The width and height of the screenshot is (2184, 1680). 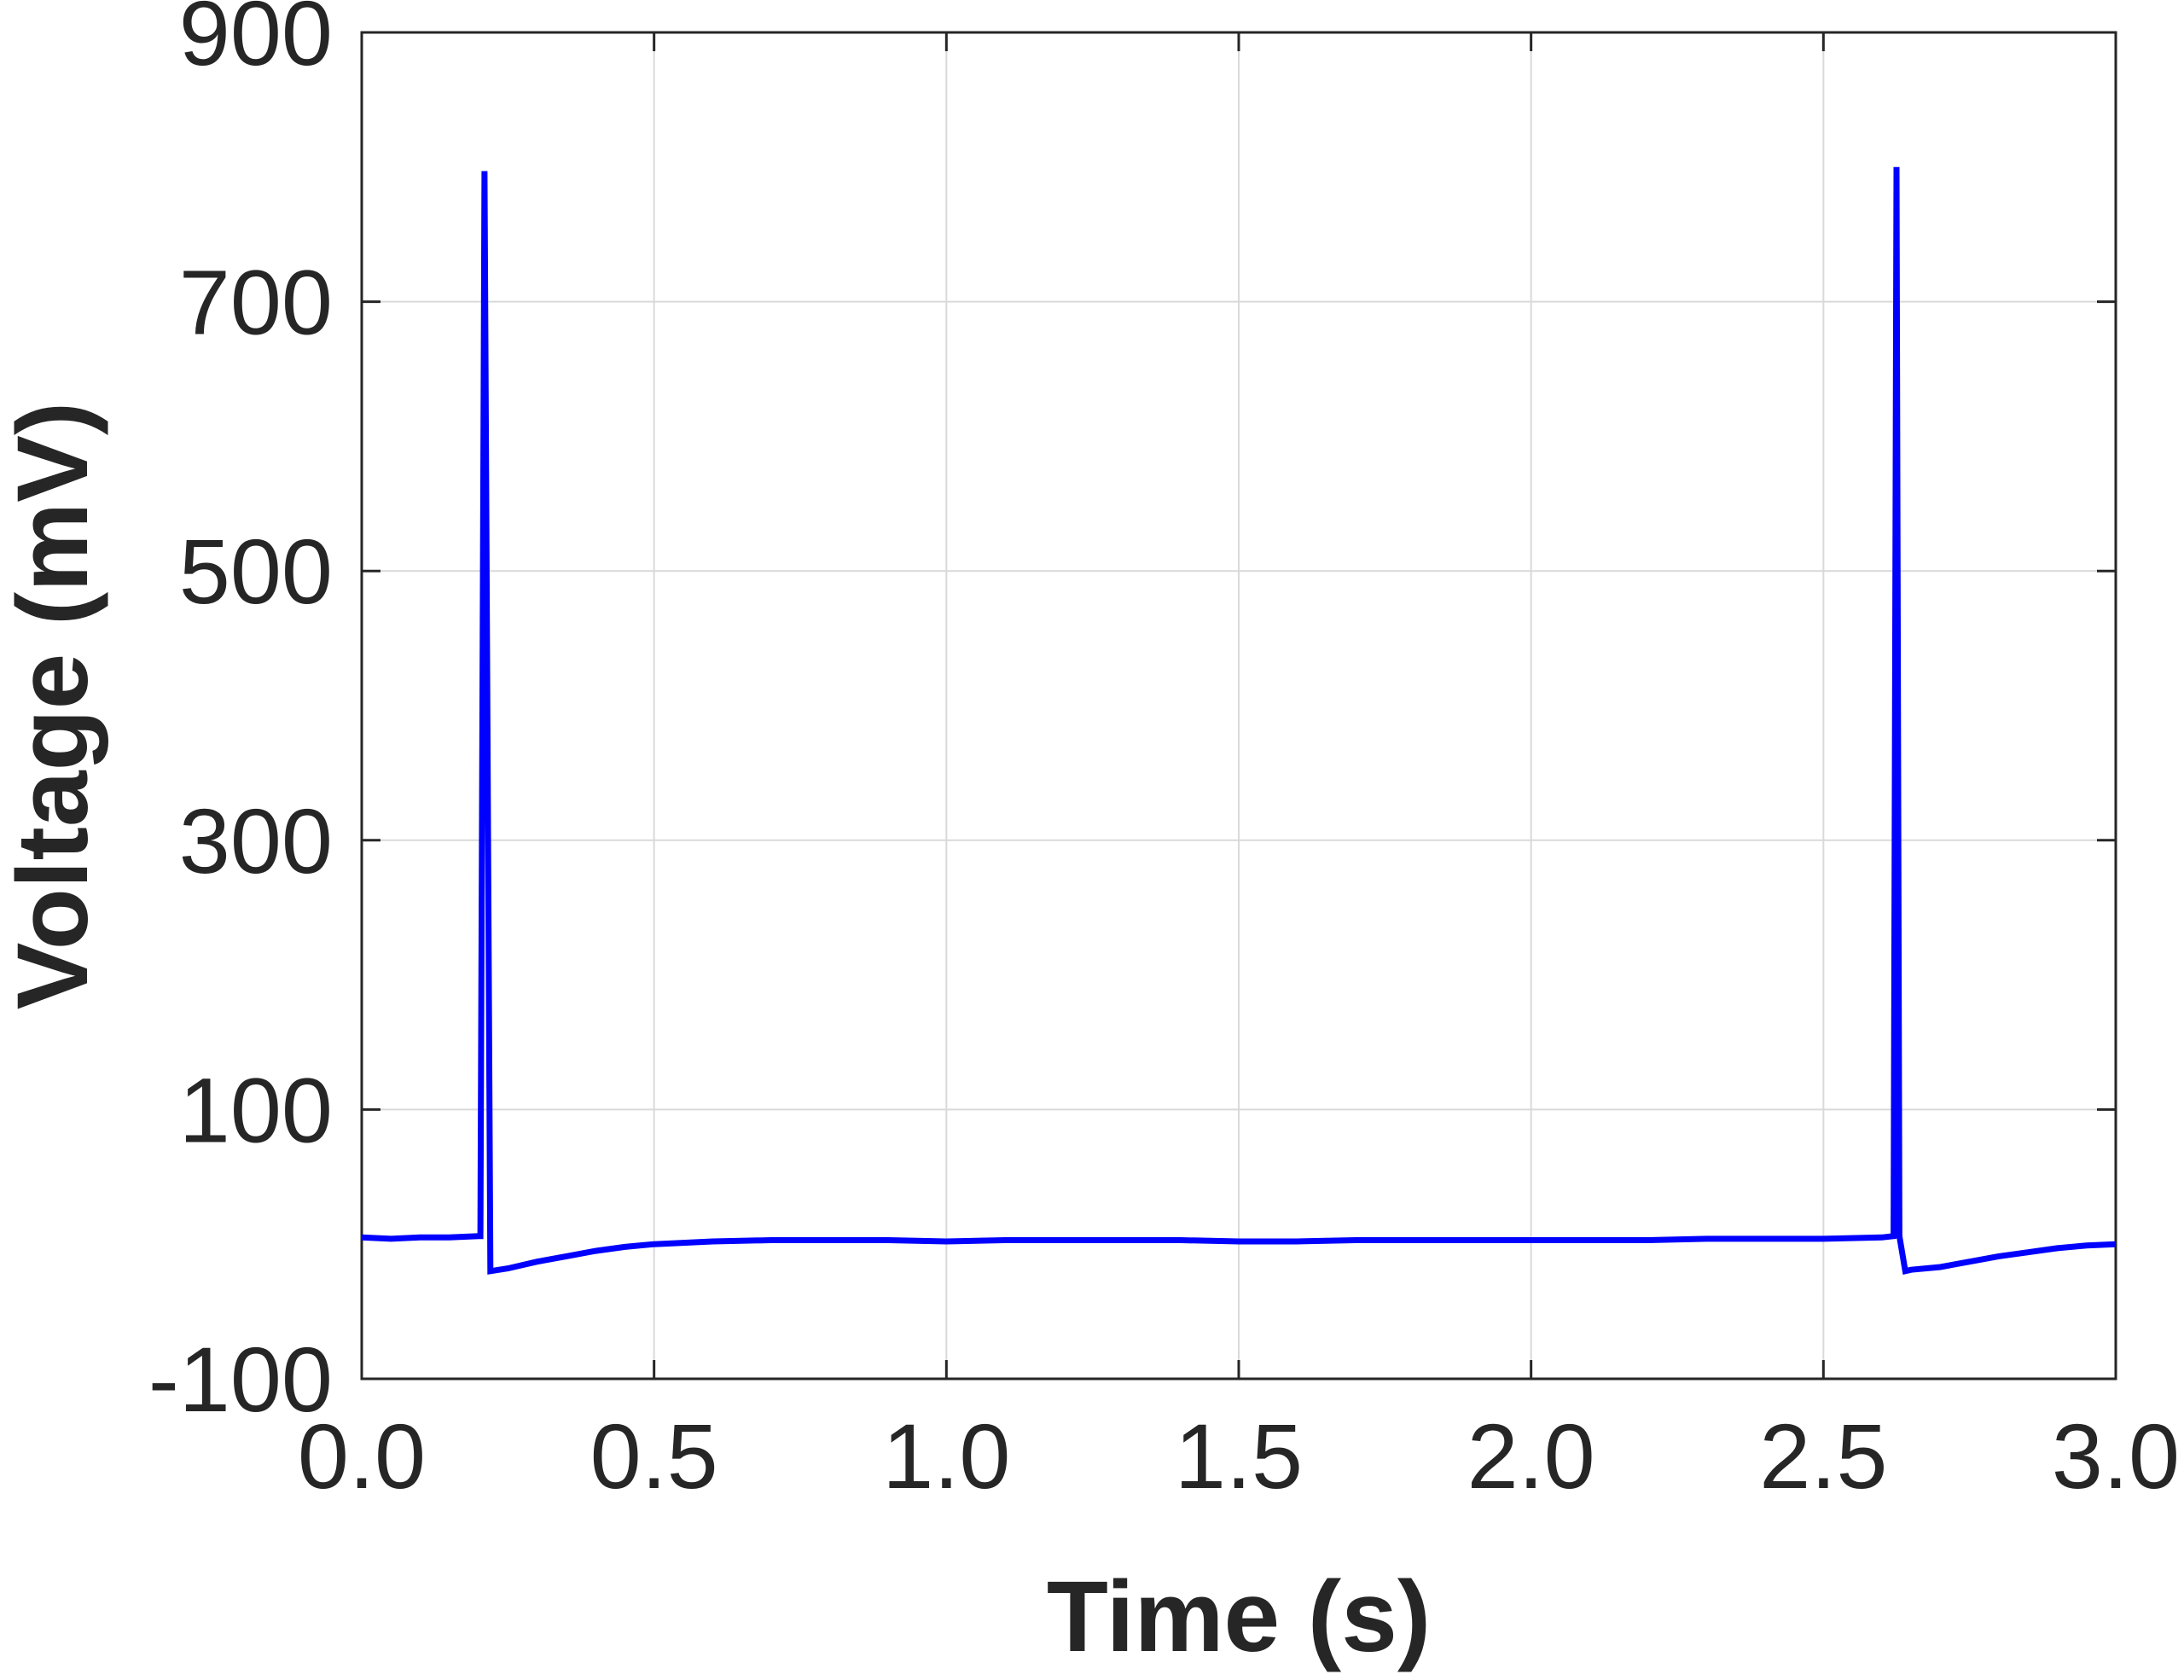 What do you see at coordinates (946, 1456) in the screenshot?
I see `x-tick-label: 1.0` at bounding box center [946, 1456].